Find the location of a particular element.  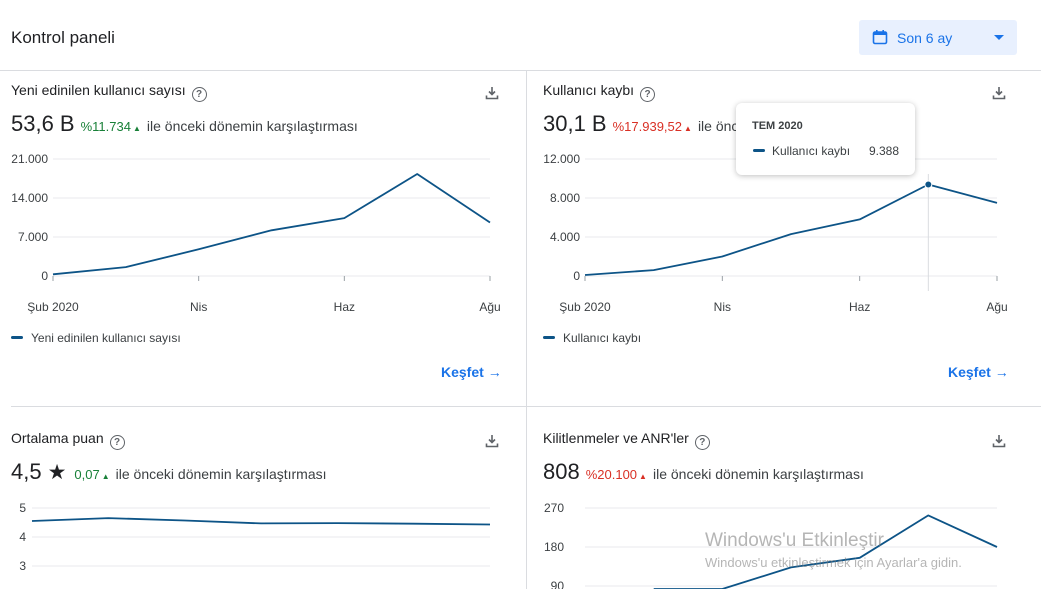

y-tick-label: 180 is located at coordinates (554, 547).